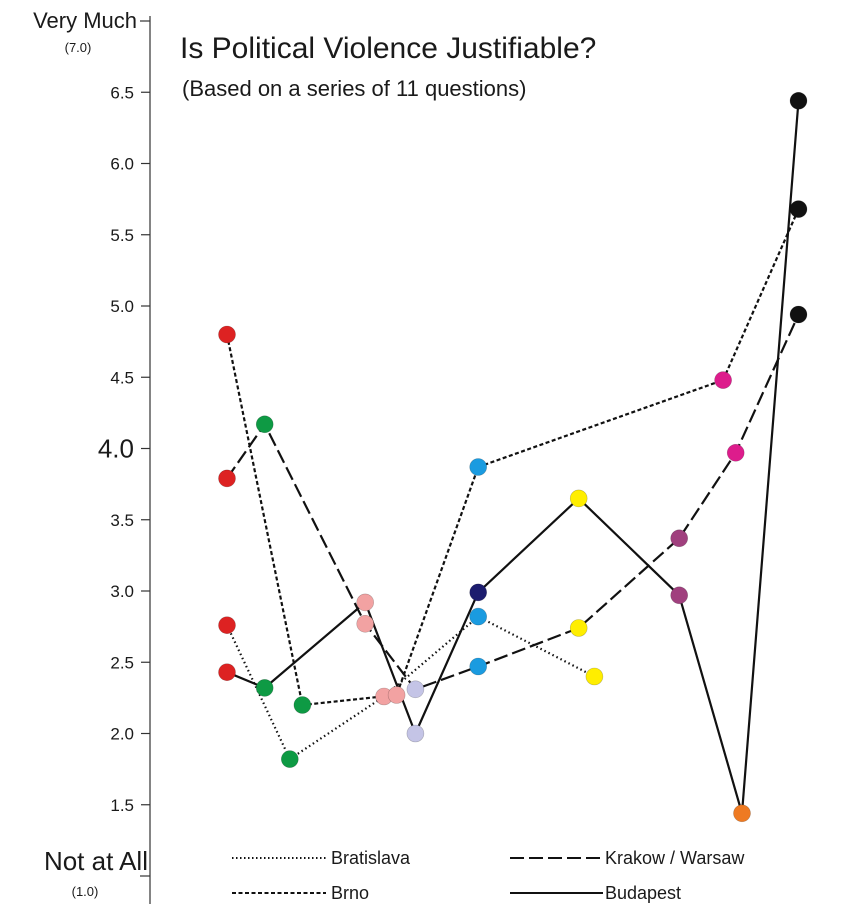  What do you see at coordinates (122, 377) in the screenshot?
I see `y-tick-label: 4.5` at bounding box center [122, 377].